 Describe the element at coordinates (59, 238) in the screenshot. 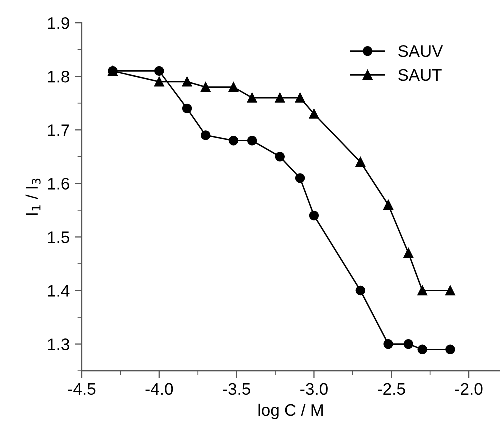

I see `y-tick-label: 1.5` at that location.